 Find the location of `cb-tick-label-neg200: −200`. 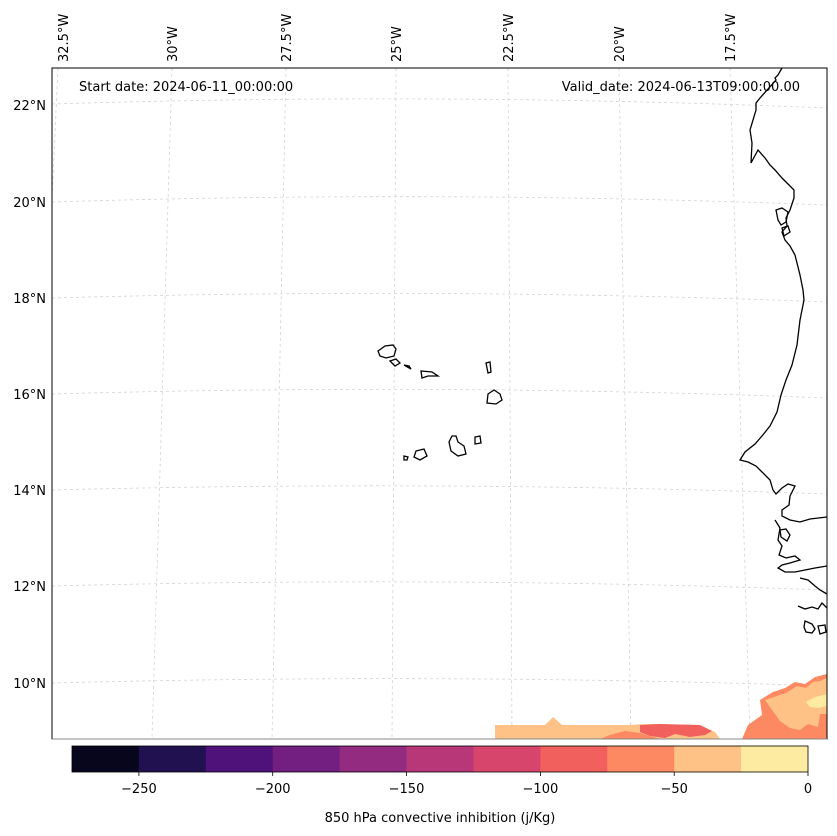

cb-tick-label-neg200: −200 is located at coordinates (273, 789).